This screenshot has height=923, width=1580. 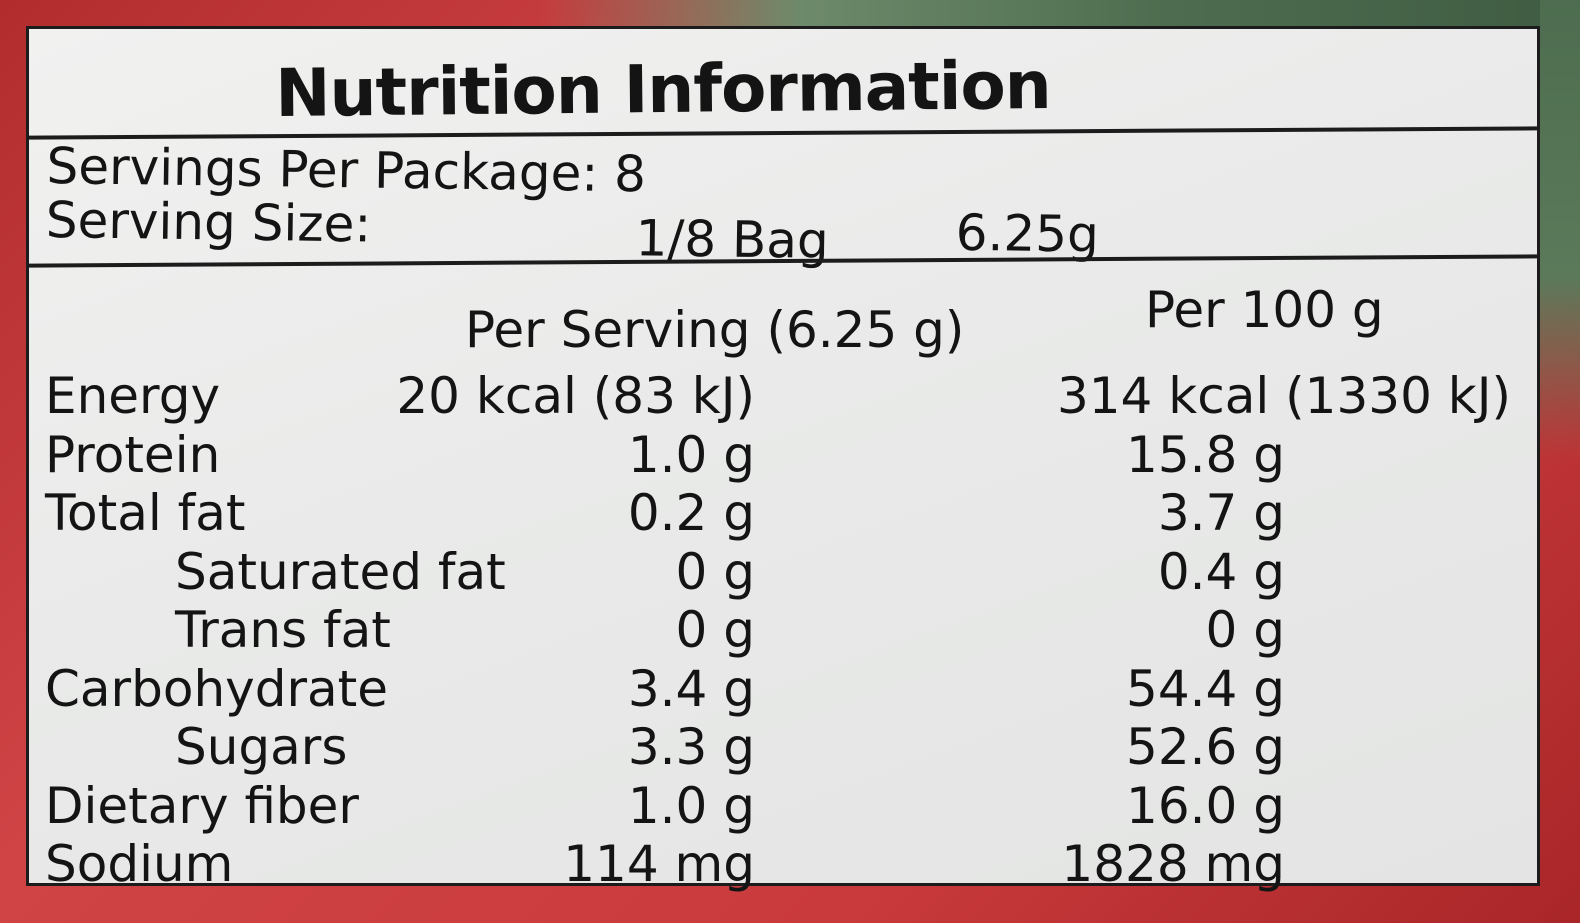 I want to click on nutrient-per-100g: 0 g, so click(x=1245, y=630).